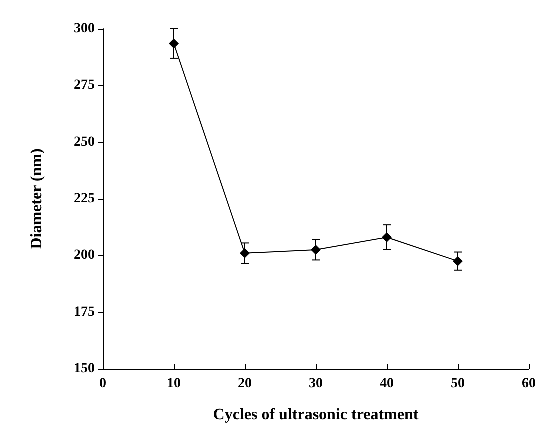 The width and height of the screenshot is (547, 445). What do you see at coordinates (84, 86) in the screenshot?
I see `y-tick-label: 275` at bounding box center [84, 86].